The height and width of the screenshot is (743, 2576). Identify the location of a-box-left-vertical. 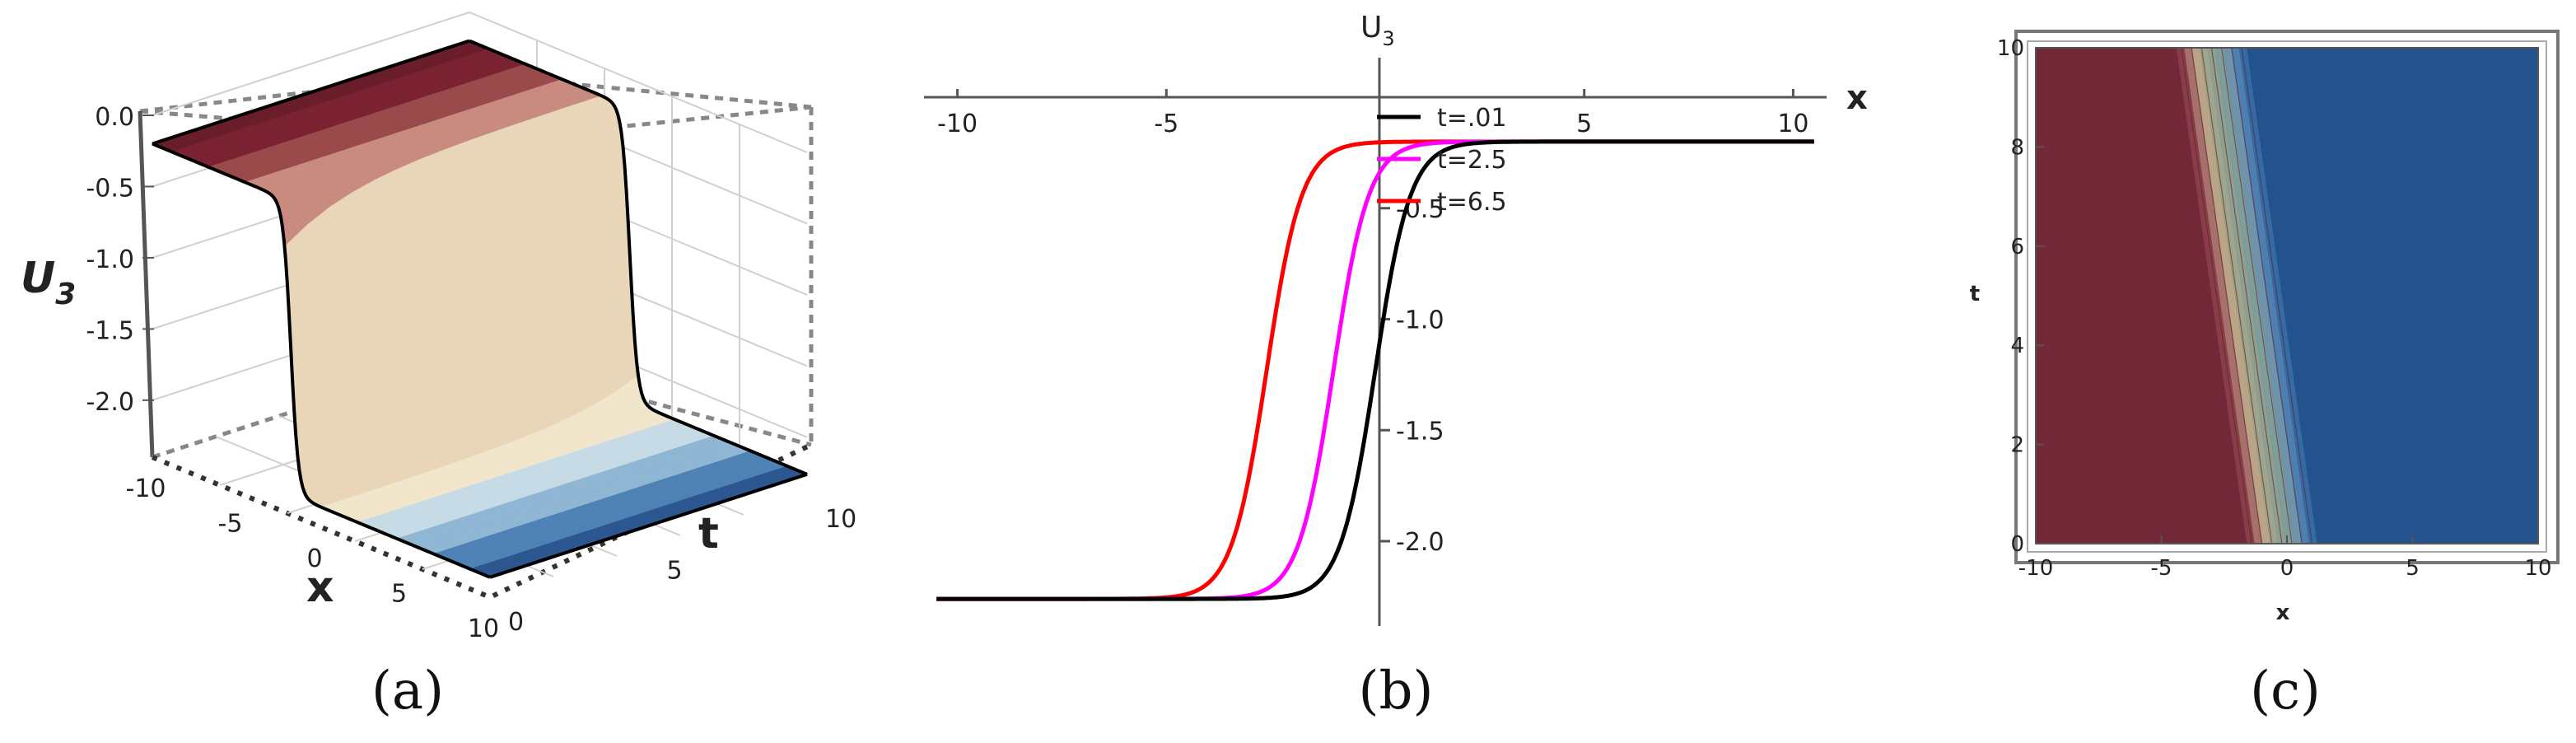
(146, 284).